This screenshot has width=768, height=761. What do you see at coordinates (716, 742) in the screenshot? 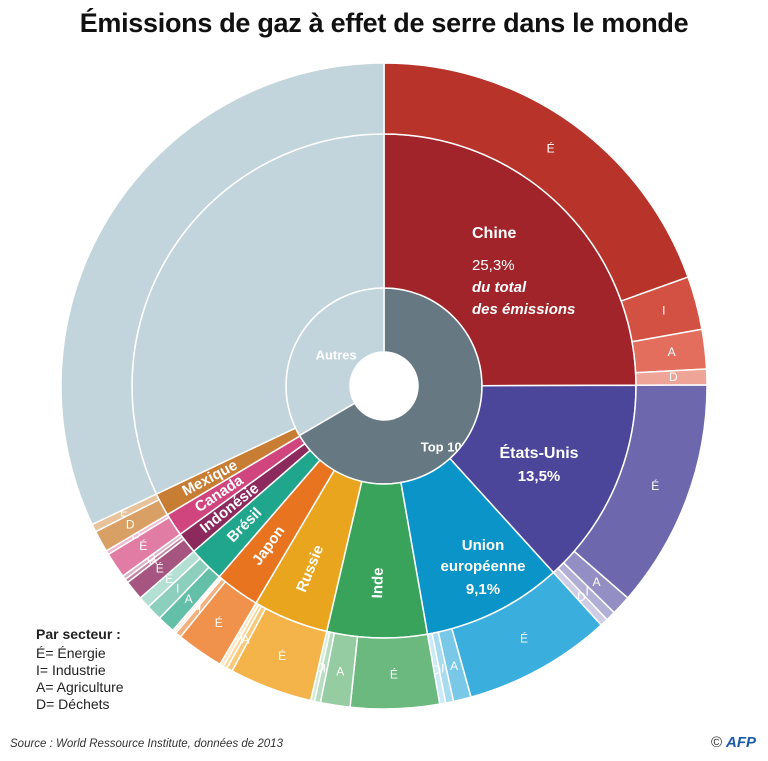
I see `copyright-symbol: ©` at bounding box center [716, 742].